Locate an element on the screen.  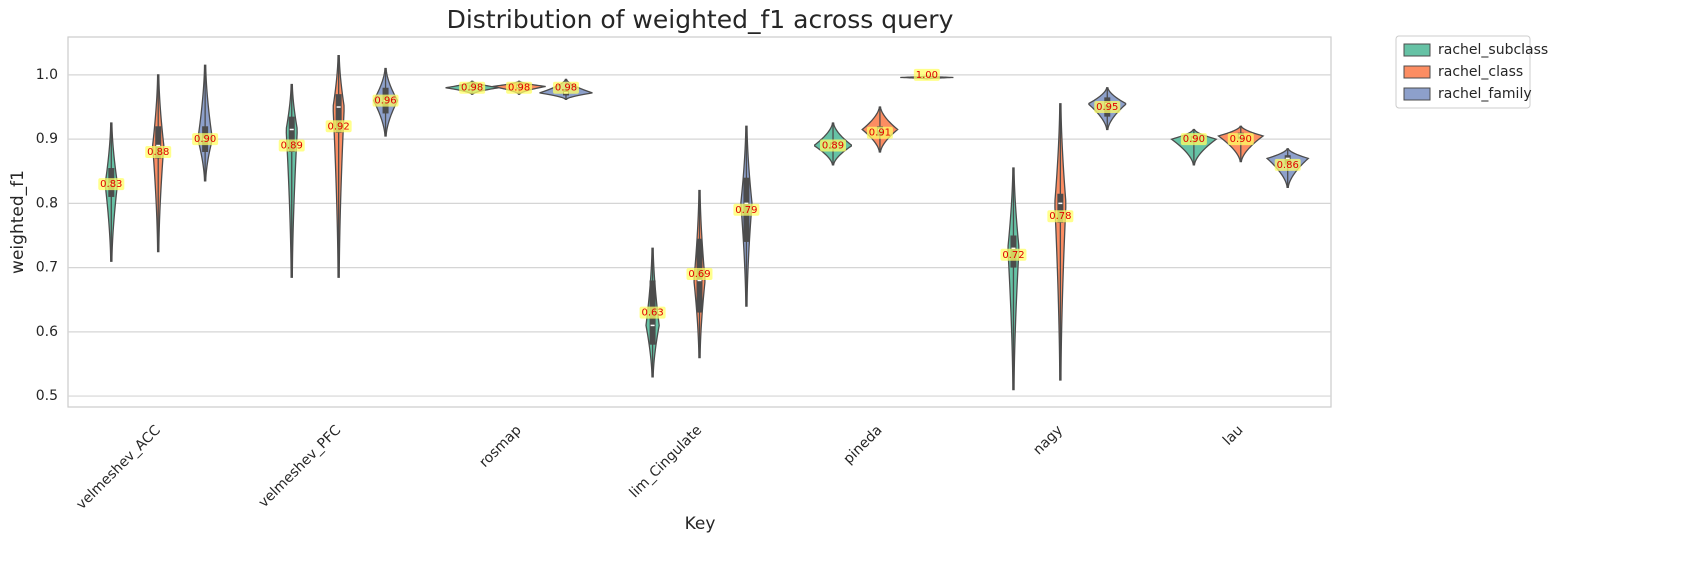
legend-label: rachel_class is located at coordinates (1480, 72).